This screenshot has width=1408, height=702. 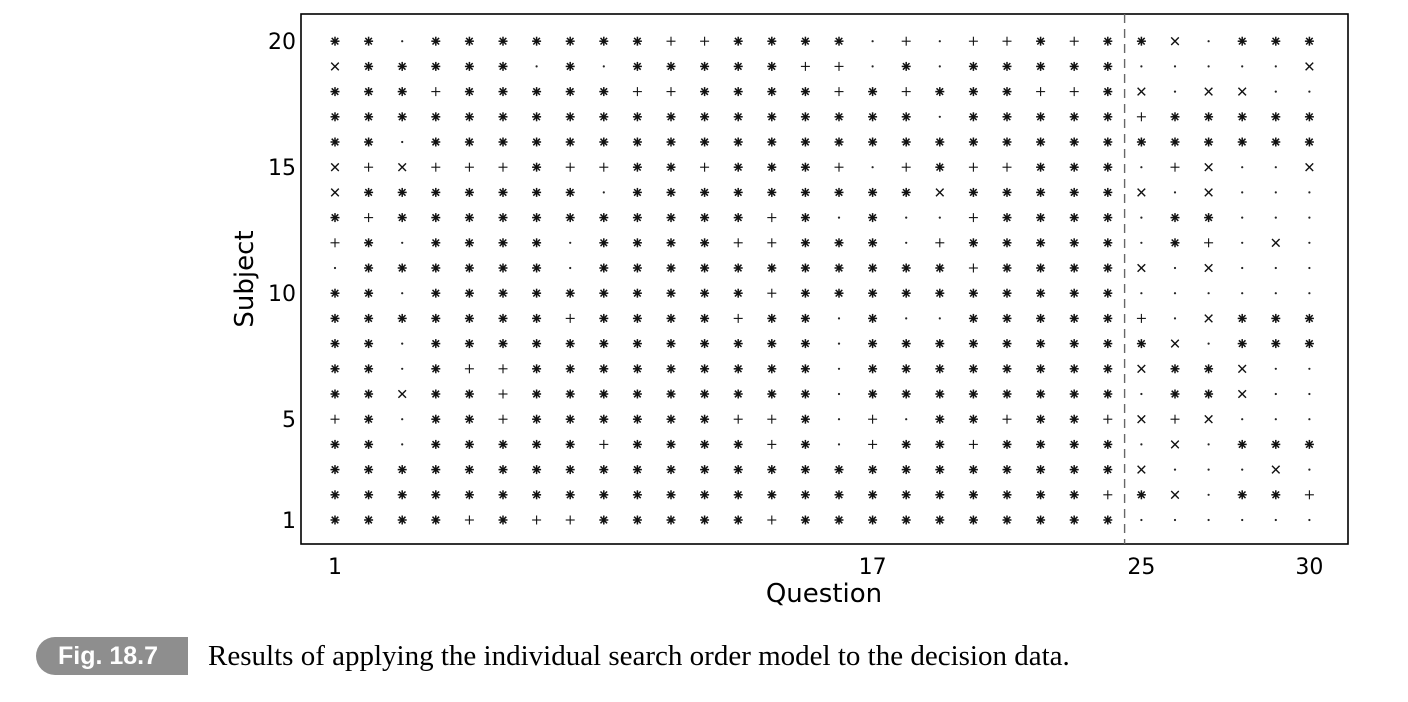 What do you see at coordinates (282, 42) in the screenshot?
I see `y-tick-label: 20` at bounding box center [282, 42].